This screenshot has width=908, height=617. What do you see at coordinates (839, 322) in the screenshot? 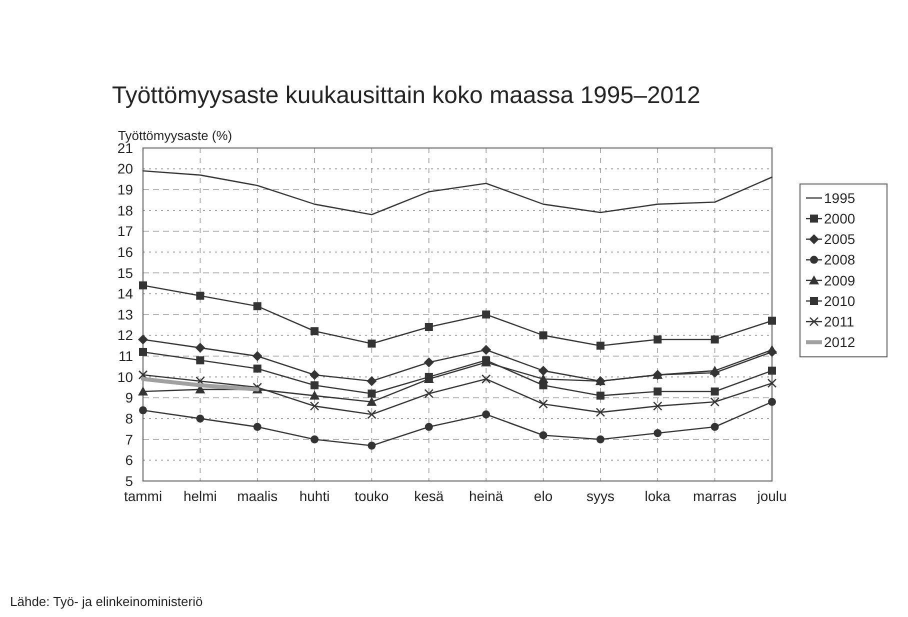
I see `legend-label: 2011` at bounding box center [839, 322].